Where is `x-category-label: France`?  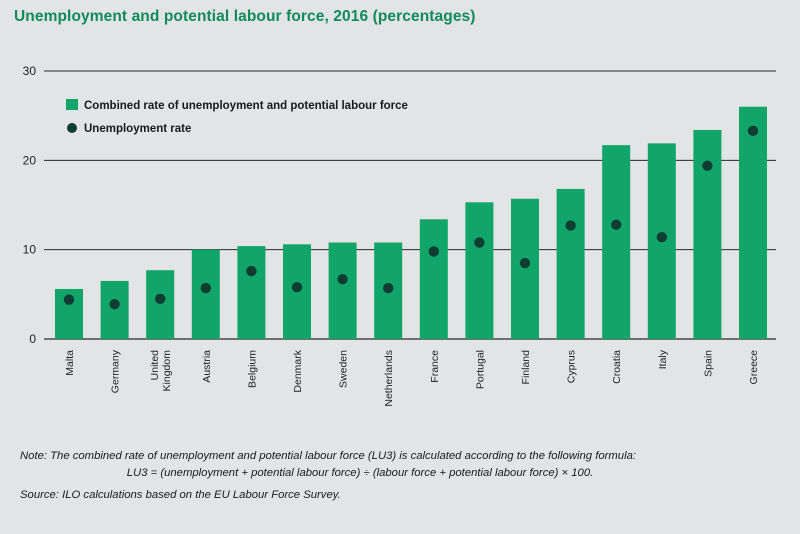
x-category-label: France is located at coordinates (435, 366).